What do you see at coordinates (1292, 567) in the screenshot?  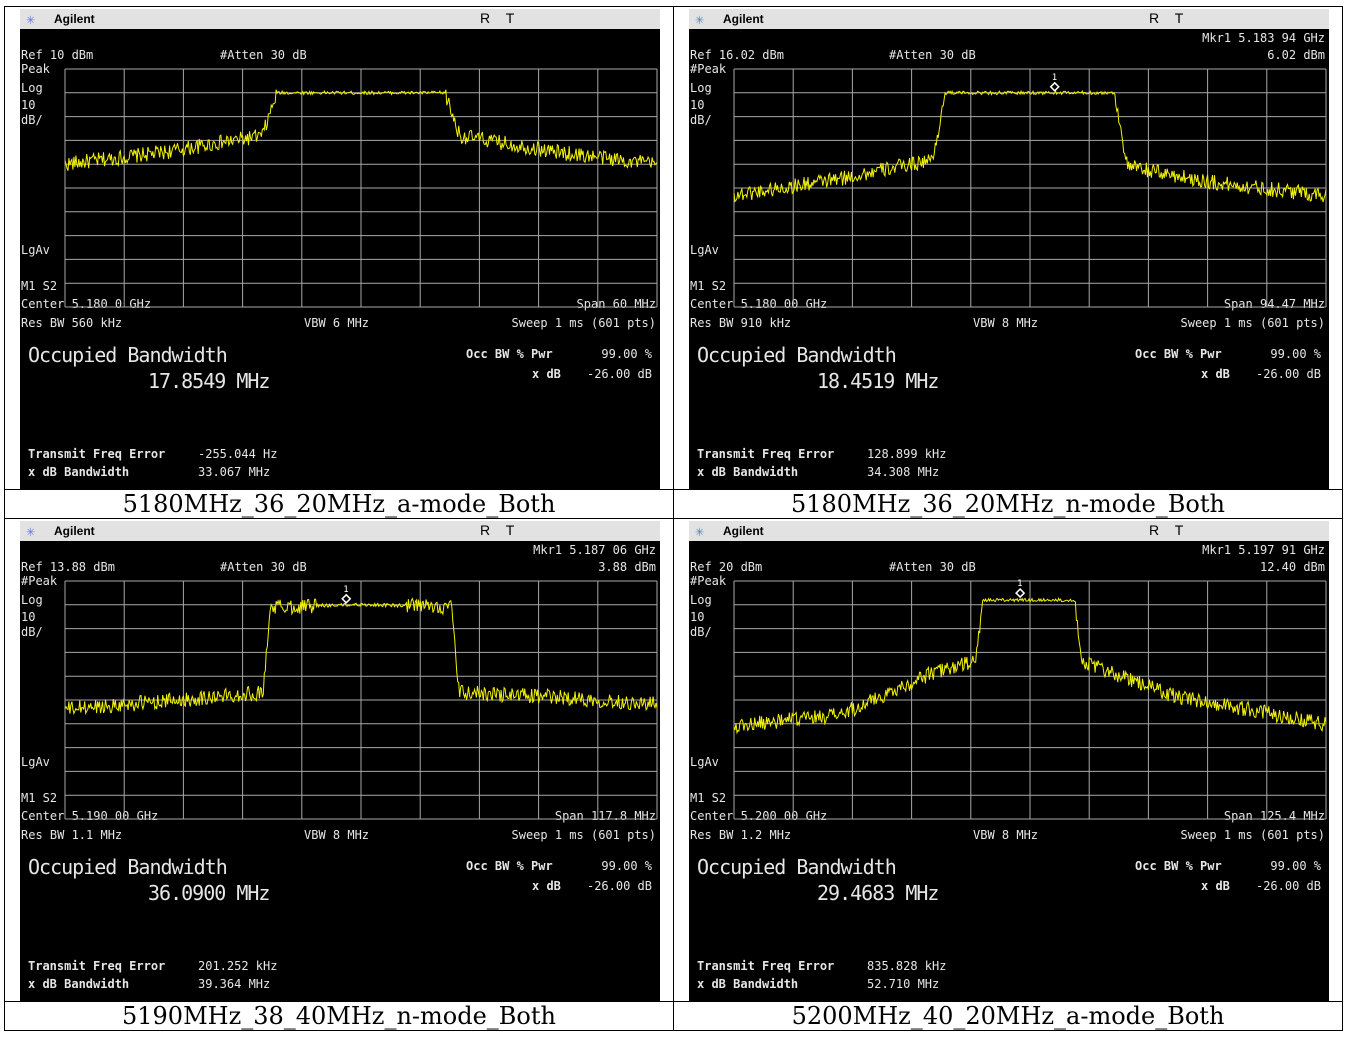 I see `marker-level: 12.40 dBm` at bounding box center [1292, 567].